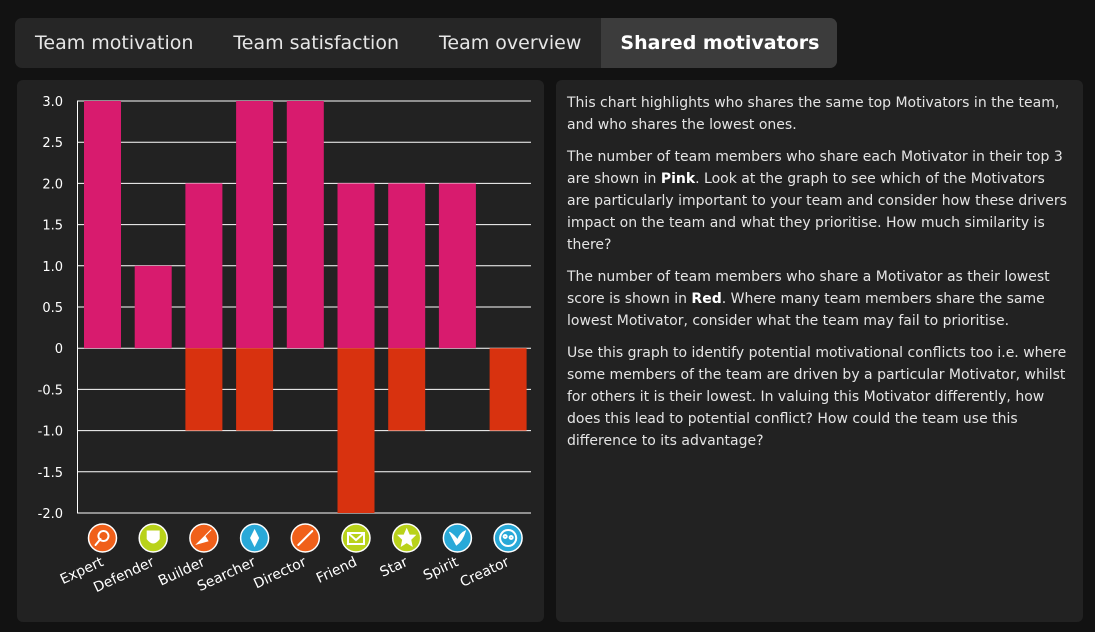 The image size is (1095, 632). What do you see at coordinates (52, 267) in the screenshot?
I see `y-tick-label: 1.0` at bounding box center [52, 267].